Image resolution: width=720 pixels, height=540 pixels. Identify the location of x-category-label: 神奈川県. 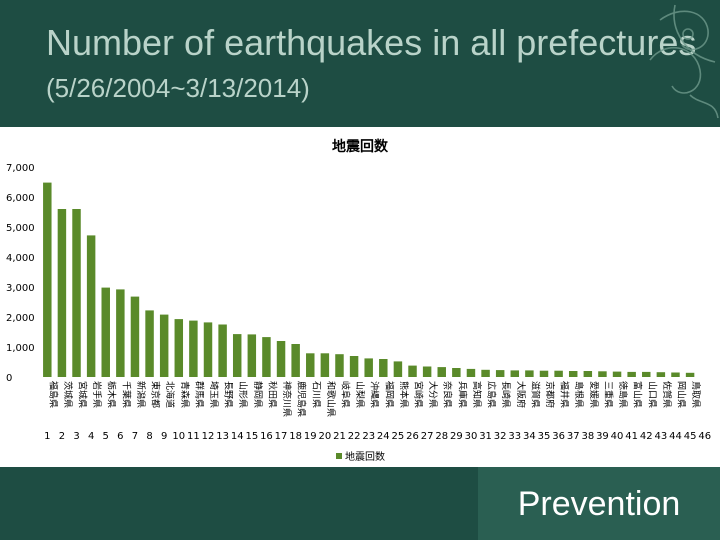
(287, 399).